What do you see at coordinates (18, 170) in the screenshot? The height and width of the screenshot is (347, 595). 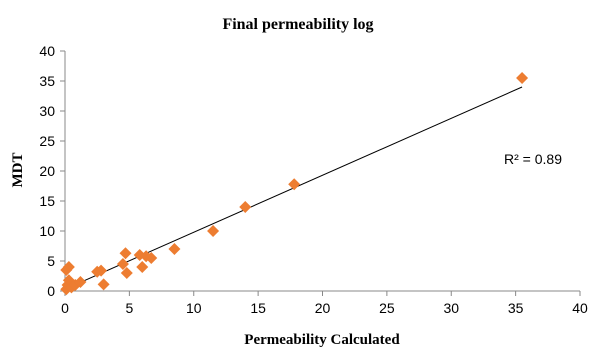 I see `y-axis-title: MDT` at bounding box center [18, 170].